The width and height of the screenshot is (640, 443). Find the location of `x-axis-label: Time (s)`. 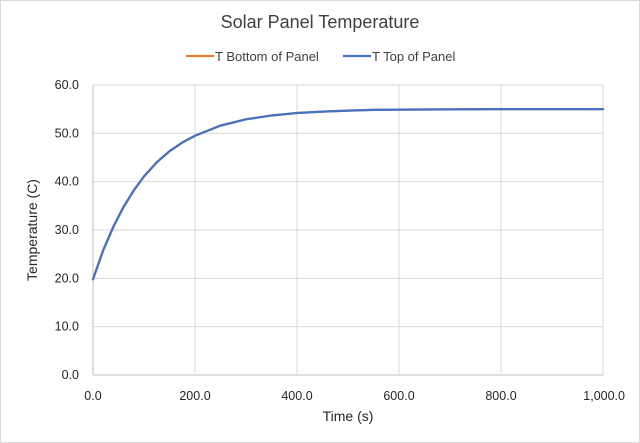

x-axis-label: Time (s) is located at coordinates (348, 416).